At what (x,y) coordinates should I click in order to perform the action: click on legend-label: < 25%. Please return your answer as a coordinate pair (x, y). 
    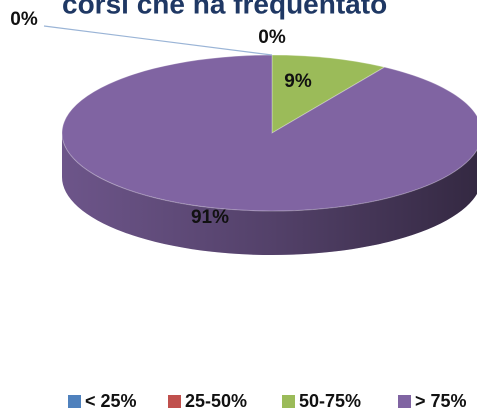
    Looking at the image, I should click on (111, 400).